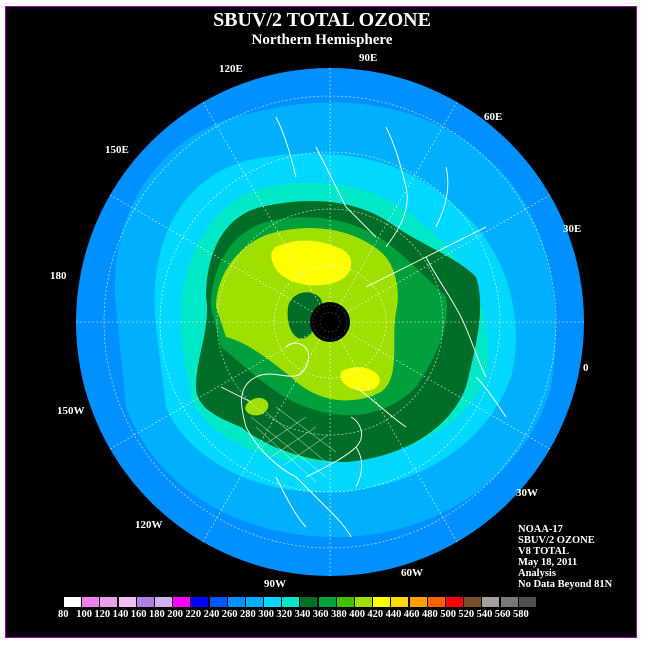  What do you see at coordinates (527, 493) in the screenshot?
I see `label-30w: 30W` at bounding box center [527, 493].